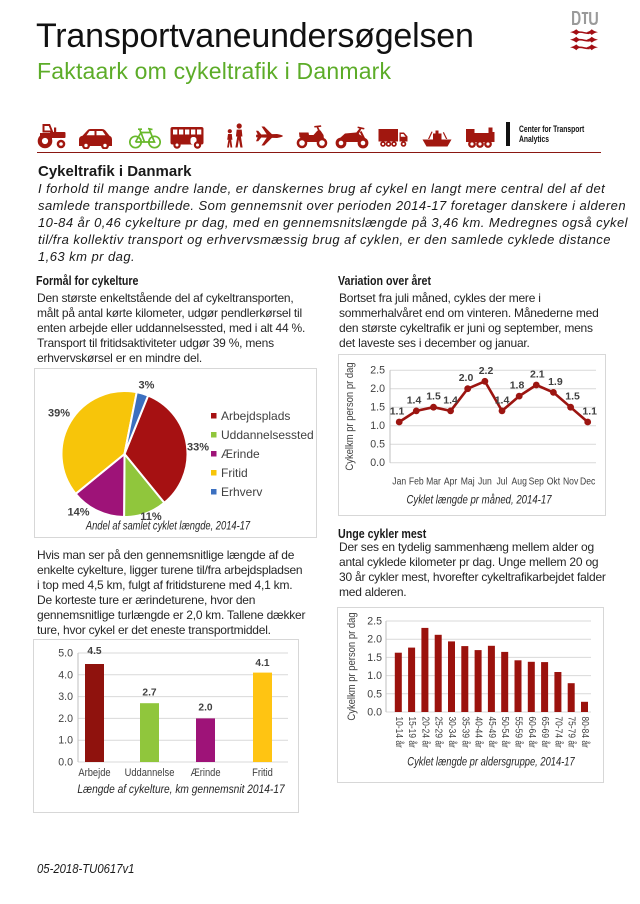 The width and height of the screenshot is (640, 904). Describe the element at coordinates (572, 732) in the screenshot. I see `svg-text: 75-79 år` at that location.